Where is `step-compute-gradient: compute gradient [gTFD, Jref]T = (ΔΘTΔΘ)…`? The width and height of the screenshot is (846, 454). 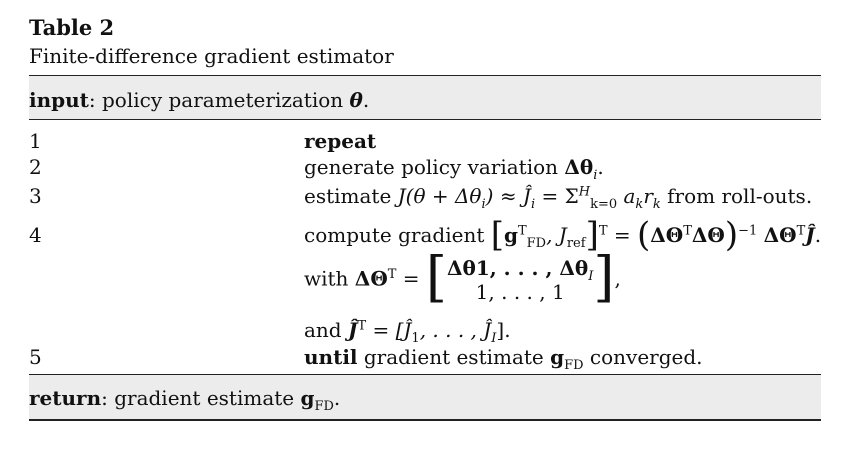
step-compute-gradient: compute gradient [gTFD, Jref]T = (ΔΘTΔΘ)… is located at coordinates (563, 235).